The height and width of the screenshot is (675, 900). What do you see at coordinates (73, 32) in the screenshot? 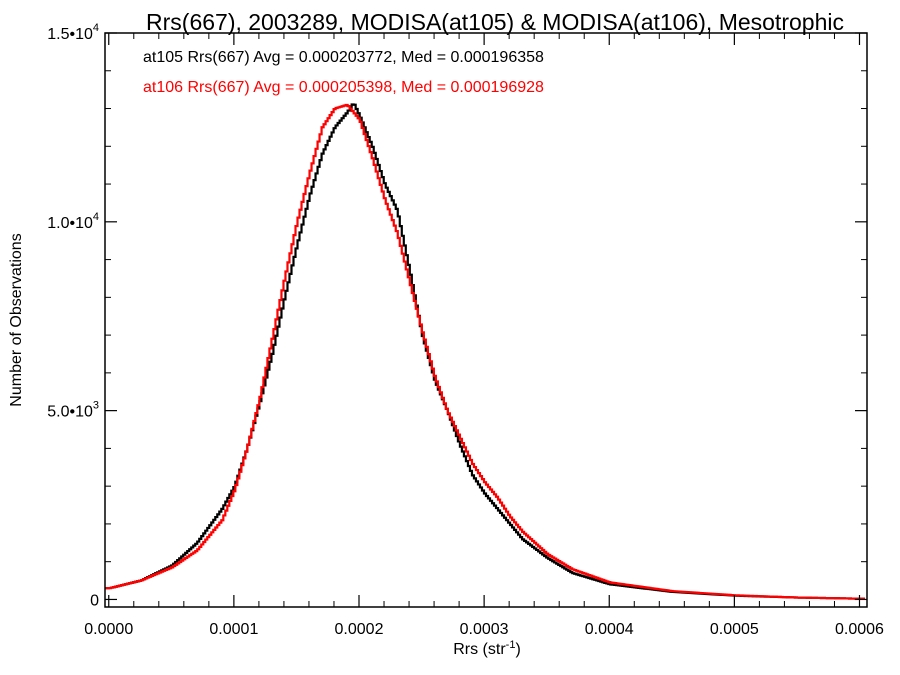
I see `y-tick-label: 1.5•104` at bounding box center [73, 32].